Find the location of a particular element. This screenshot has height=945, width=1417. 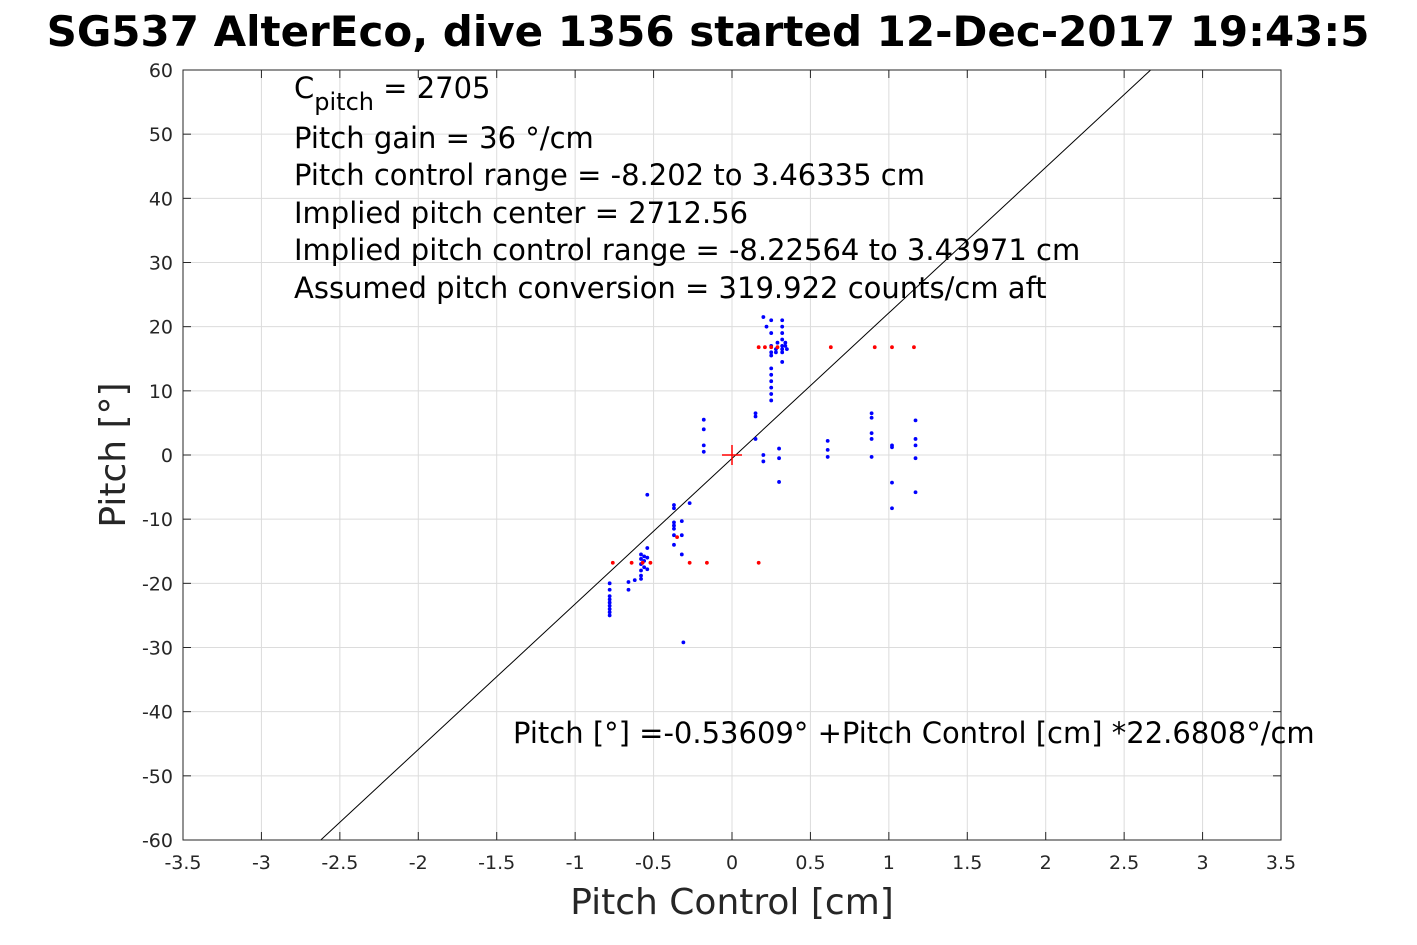

y-tick-label: 10 is located at coordinates (161, 392).